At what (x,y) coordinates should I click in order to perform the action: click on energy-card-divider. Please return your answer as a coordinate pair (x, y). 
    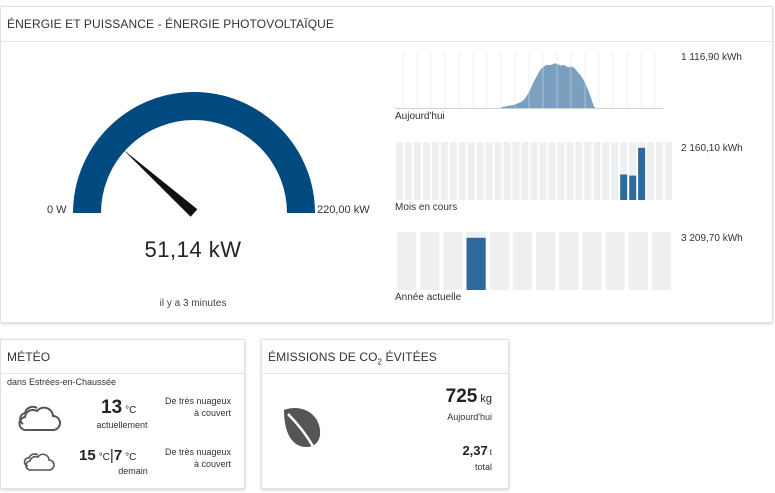
    Looking at the image, I should click on (386, 41).